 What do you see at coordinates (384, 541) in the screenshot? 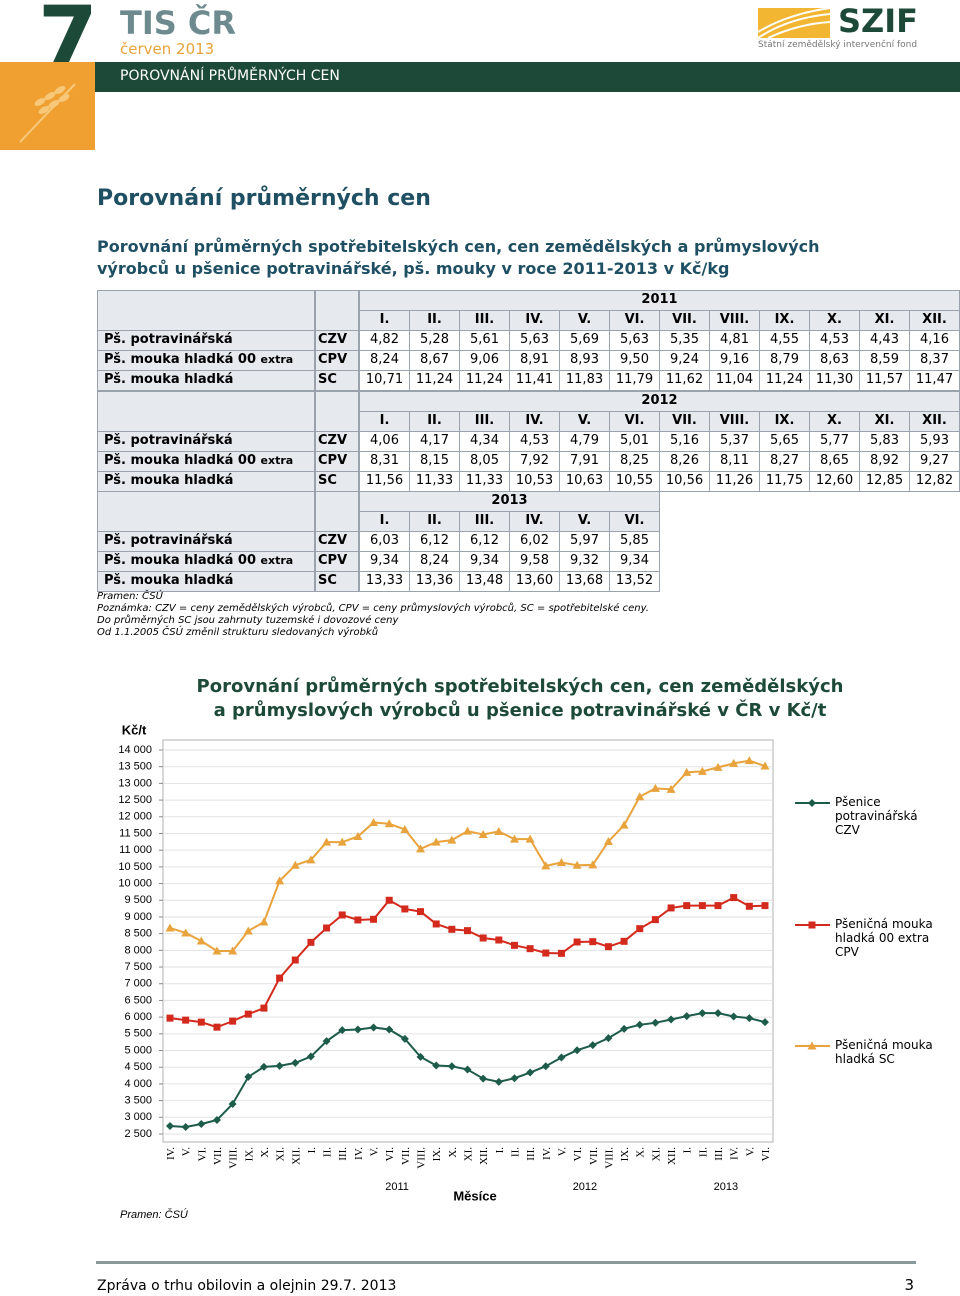
I see `value-cell: 6,03` at bounding box center [384, 541].